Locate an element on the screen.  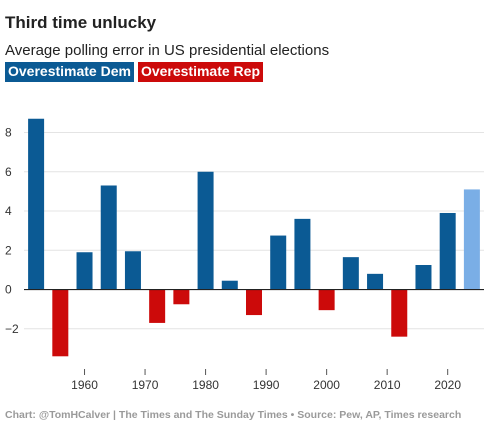
y-tick-label: 4 is located at coordinates (8, 211).